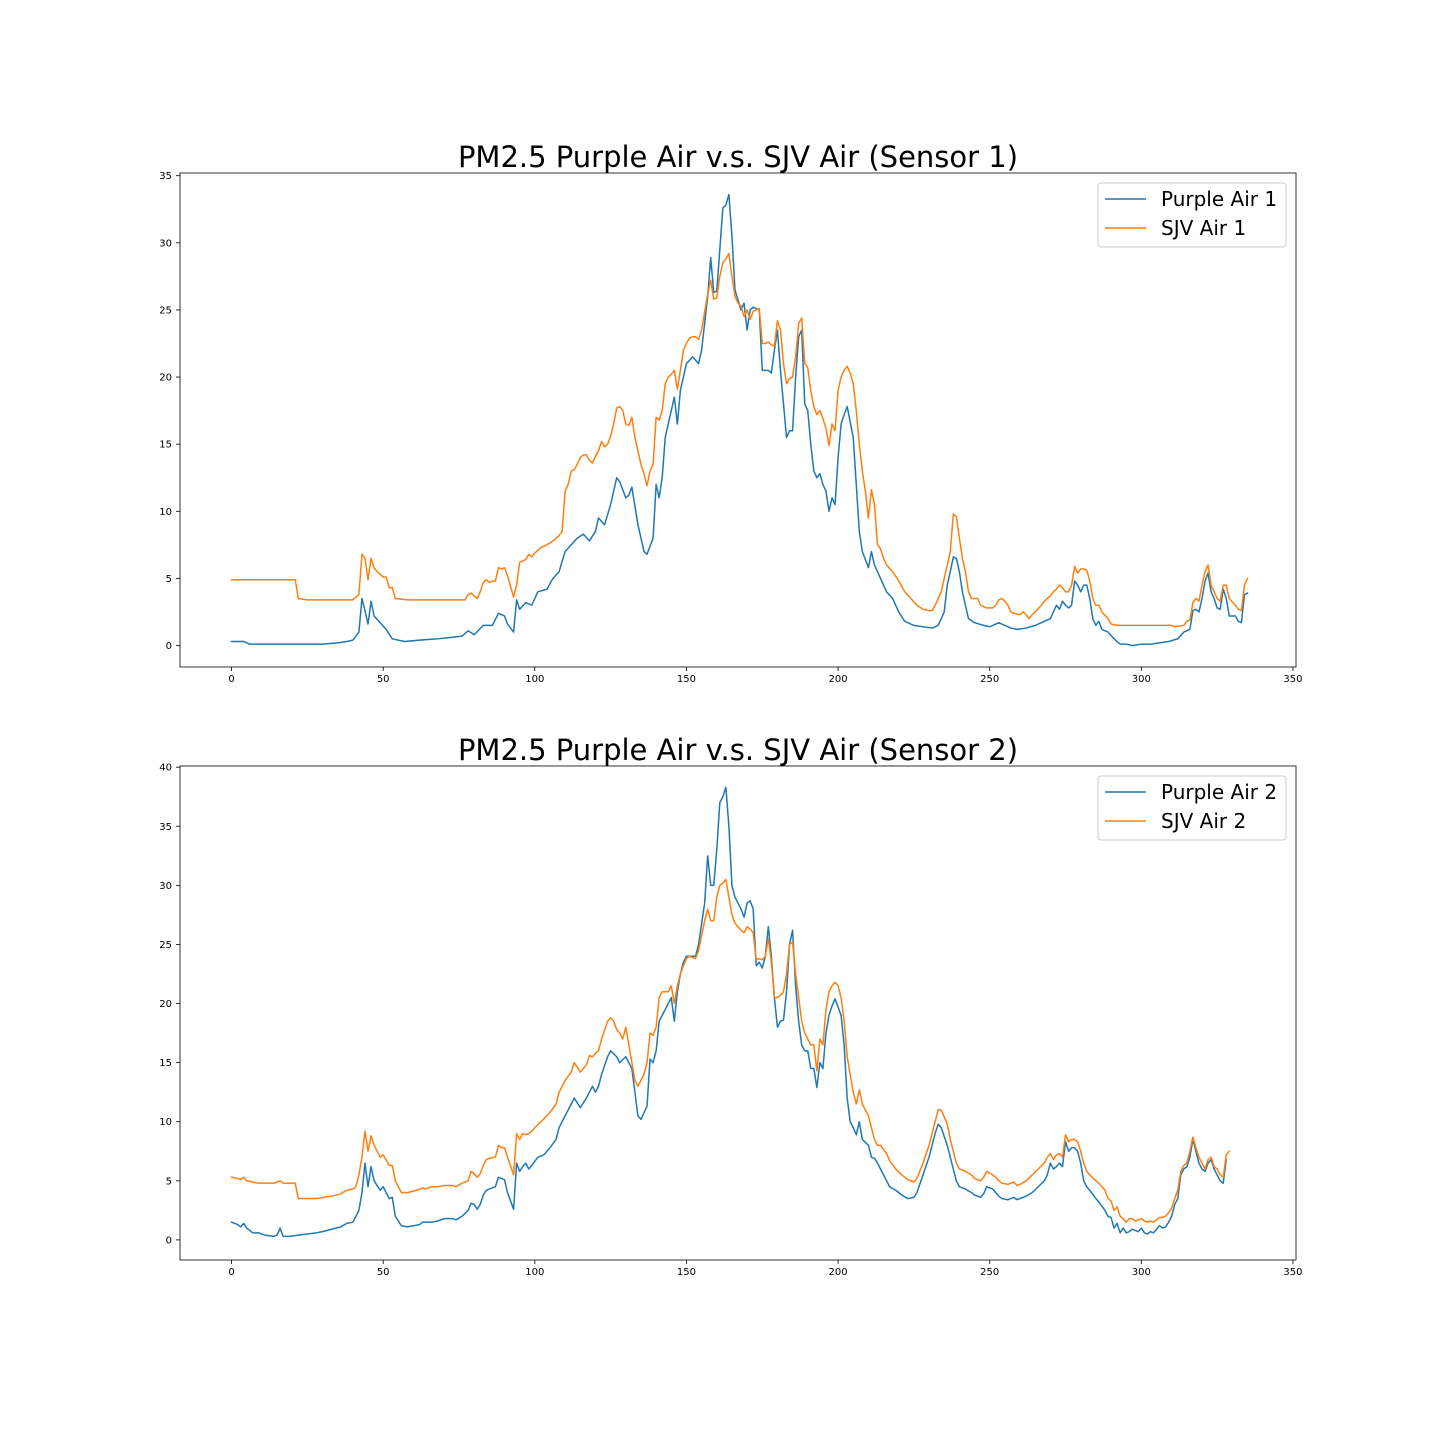 This screenshot has height=1440, width=1440. Describe the element at coordinates (1192, 215) in the screenshot. I see `legend: Purple Air 1 SJV Air 1` at that location.